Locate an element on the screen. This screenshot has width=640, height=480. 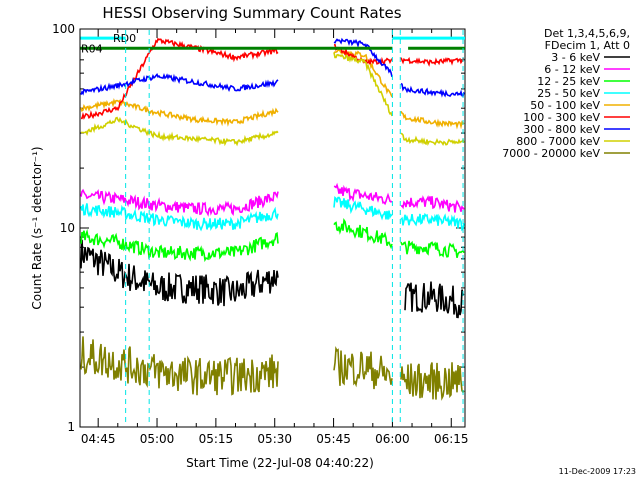
legend-header: FDecim 1, Att 0 is located at coordinates (587, 45).